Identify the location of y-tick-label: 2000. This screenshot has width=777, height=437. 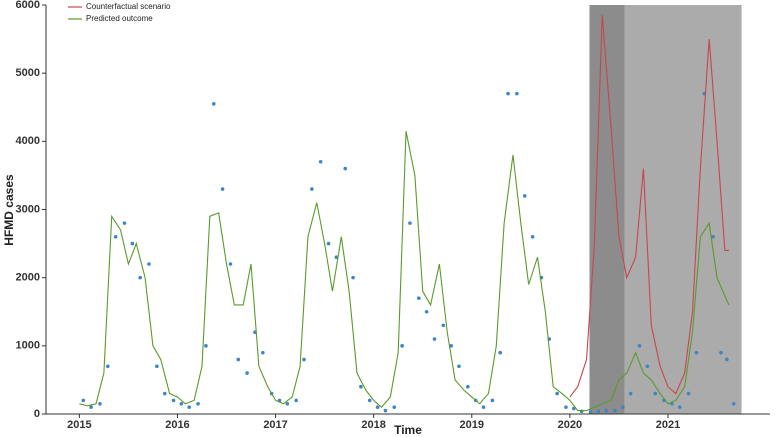
(28, 278).